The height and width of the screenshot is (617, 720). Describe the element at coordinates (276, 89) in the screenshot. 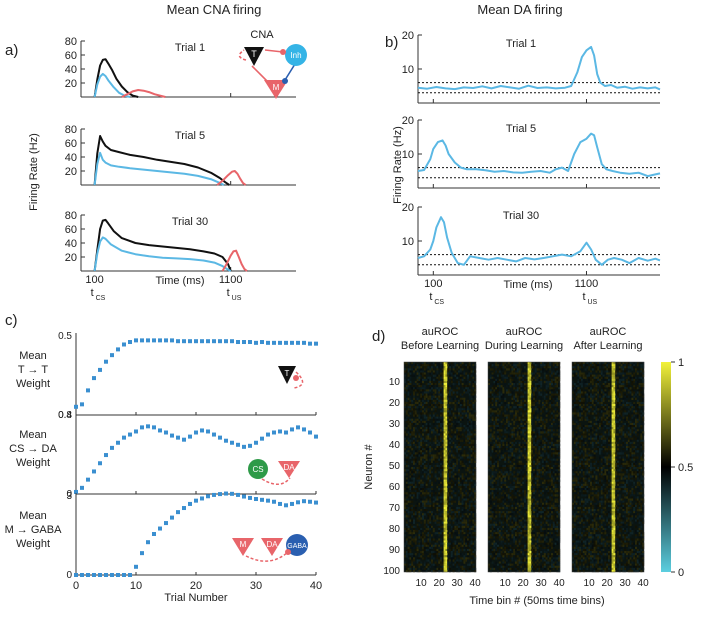

I see `neuron-m-icon` at that location.